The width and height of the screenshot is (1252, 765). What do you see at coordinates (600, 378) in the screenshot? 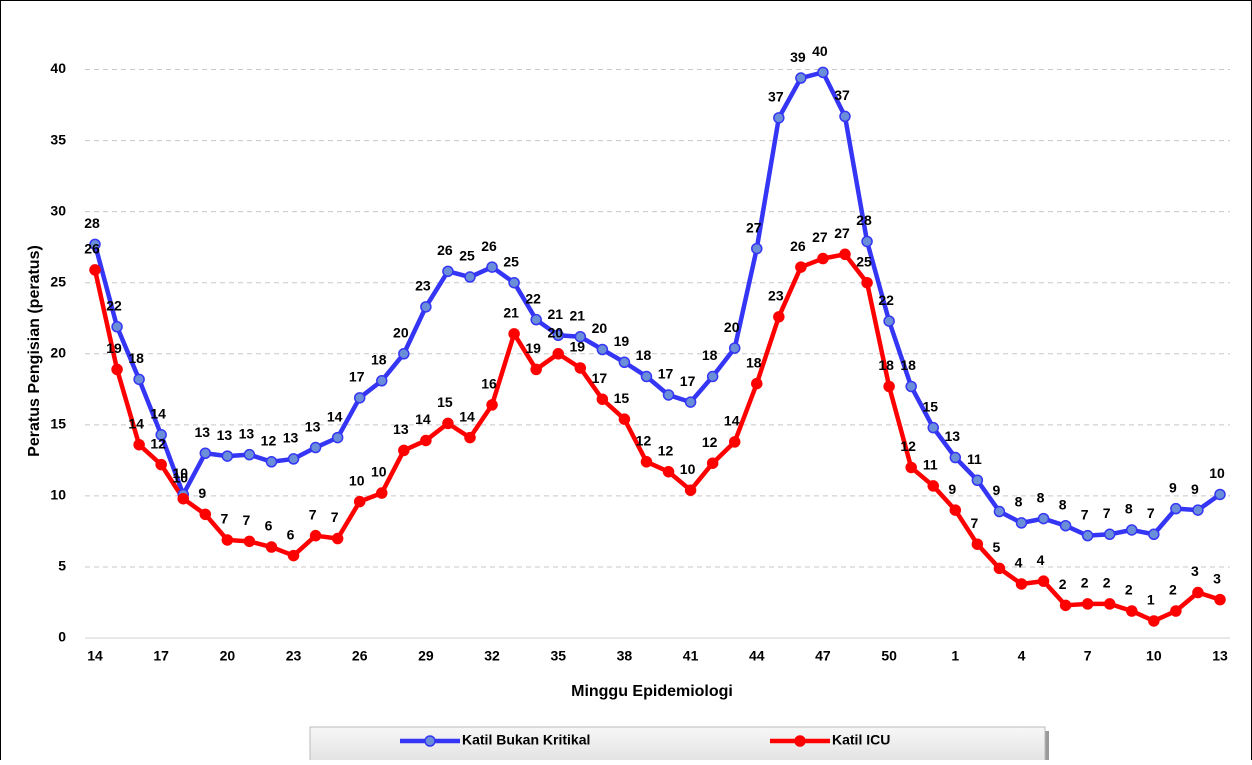
I see `data-label: 17` at bounding box center [600, 378].